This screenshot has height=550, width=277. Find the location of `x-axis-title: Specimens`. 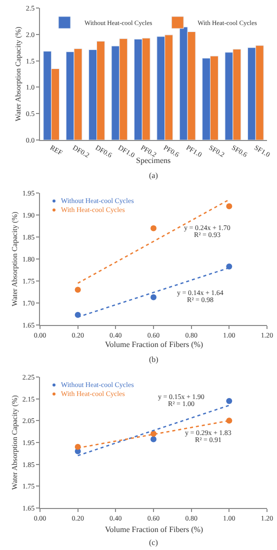

x-axis-title: Specimens is located at coordinates (153, 160).